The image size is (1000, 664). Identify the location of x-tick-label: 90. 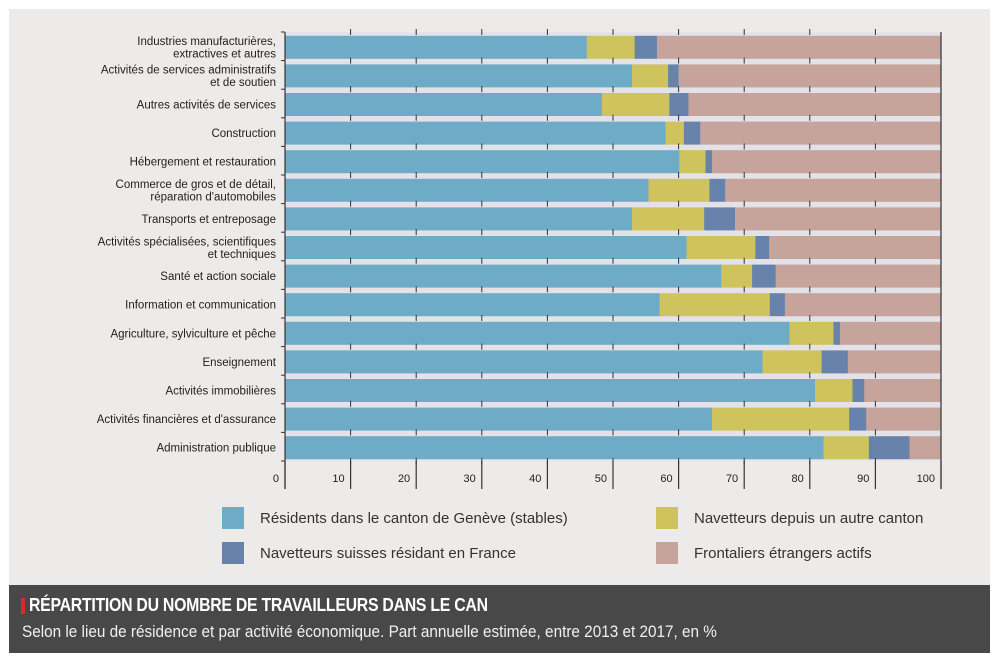
(863, 479).